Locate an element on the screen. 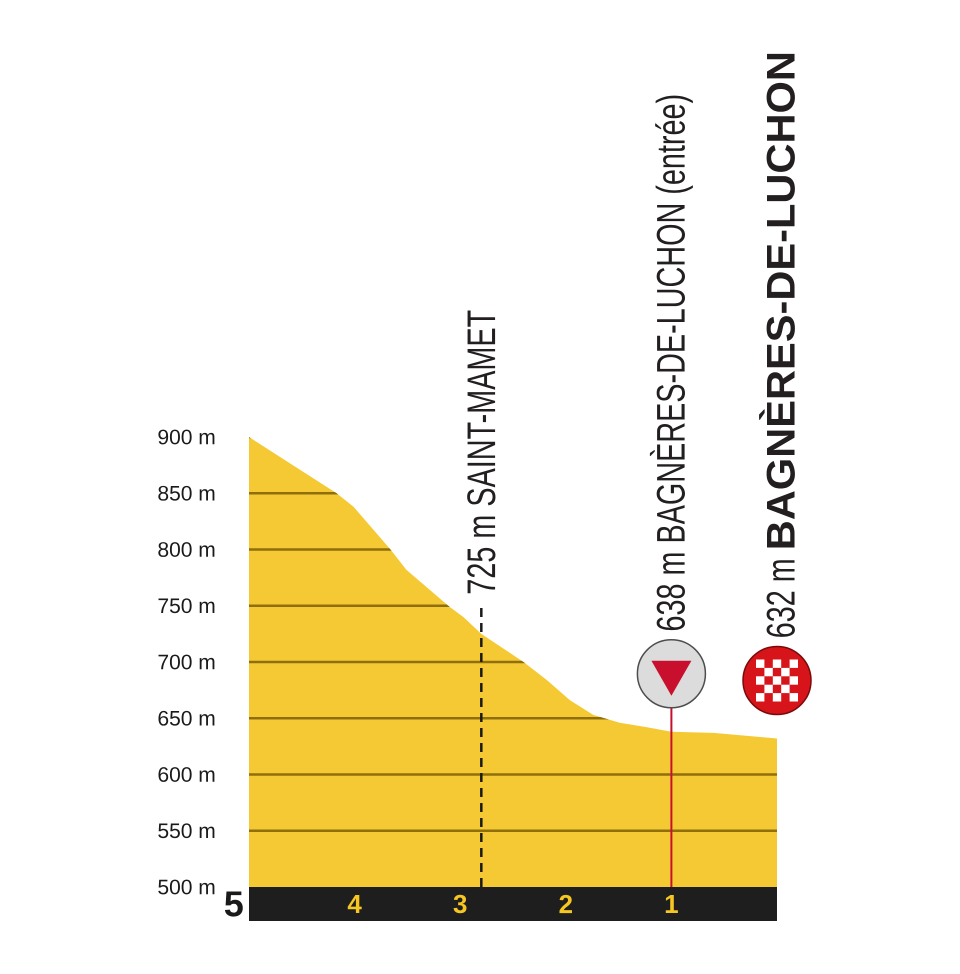 This screenshot has height=974, width=960. x-tick-label: 4 is located at coordinates (355, 904).